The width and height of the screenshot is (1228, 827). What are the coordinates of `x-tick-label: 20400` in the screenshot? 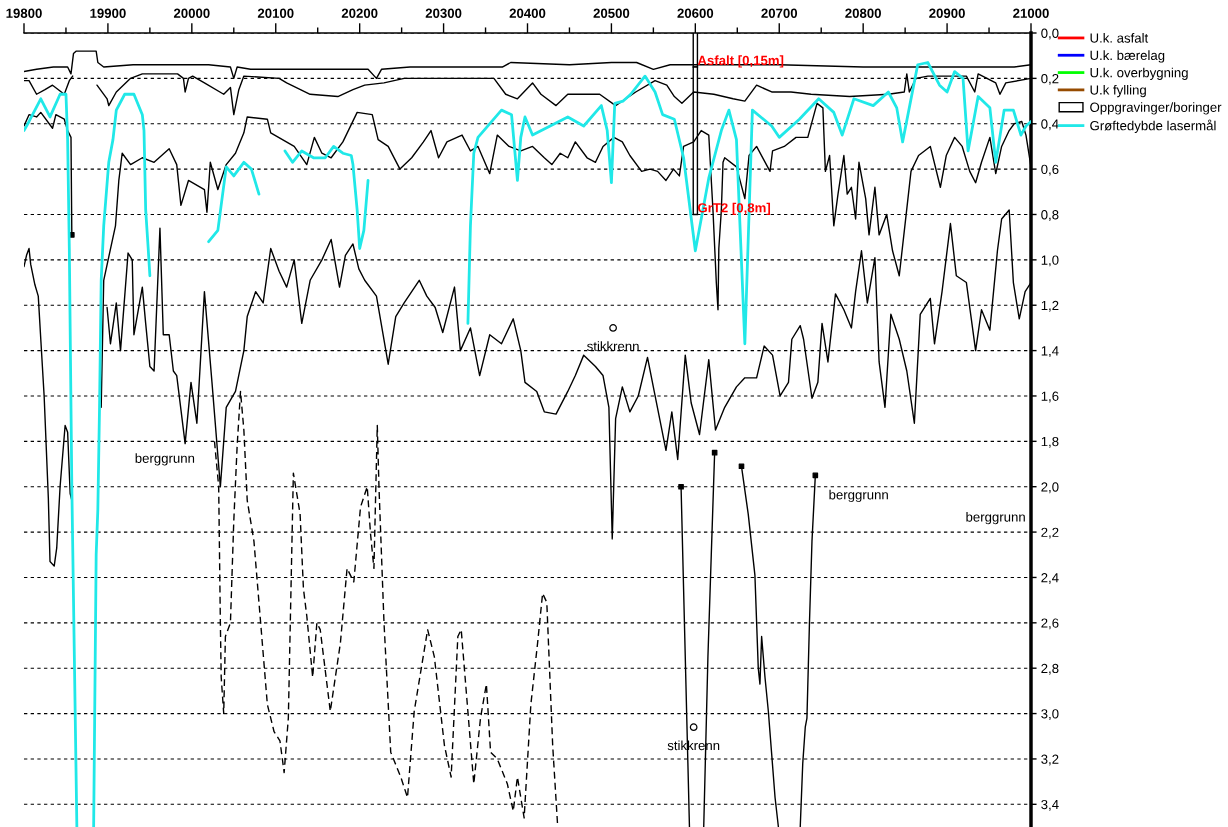 It's located at (527, 13).